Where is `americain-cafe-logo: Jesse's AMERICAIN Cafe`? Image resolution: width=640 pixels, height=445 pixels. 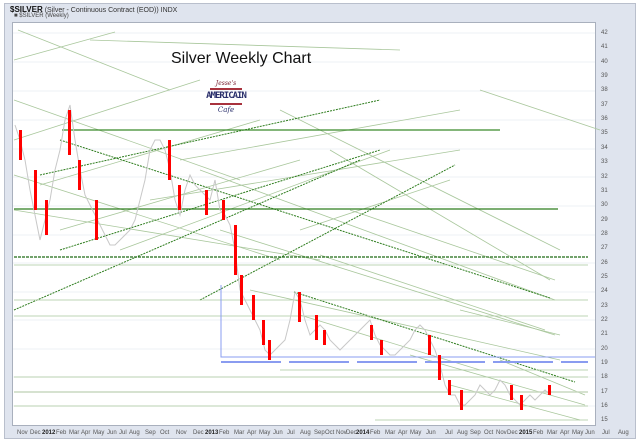 americain-cafe-logo: Jesse's AMERICAIN Cafe is located at coordinates (226, 101).